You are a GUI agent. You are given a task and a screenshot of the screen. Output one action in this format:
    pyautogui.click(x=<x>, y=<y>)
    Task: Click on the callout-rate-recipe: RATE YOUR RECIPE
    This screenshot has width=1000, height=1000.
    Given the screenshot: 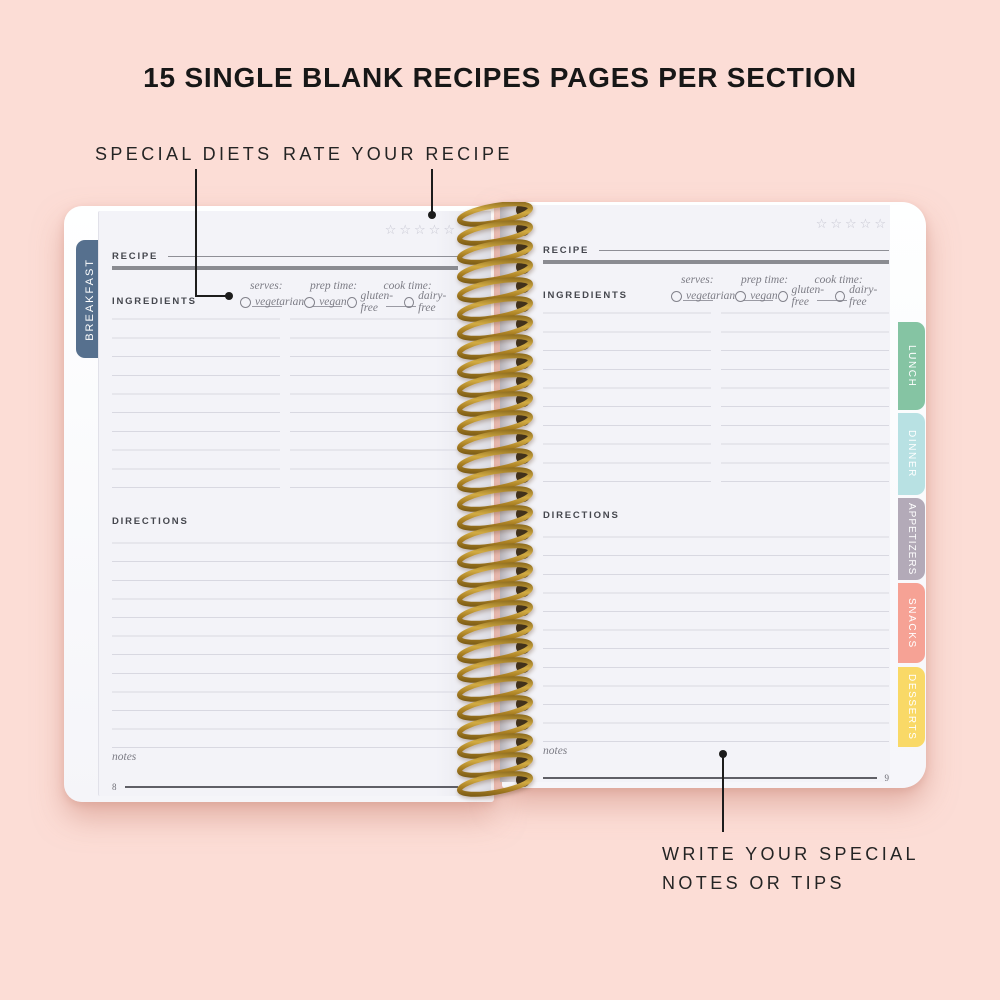 What is the action you would take?
    pyautogui.click(x=398, y=154)
    